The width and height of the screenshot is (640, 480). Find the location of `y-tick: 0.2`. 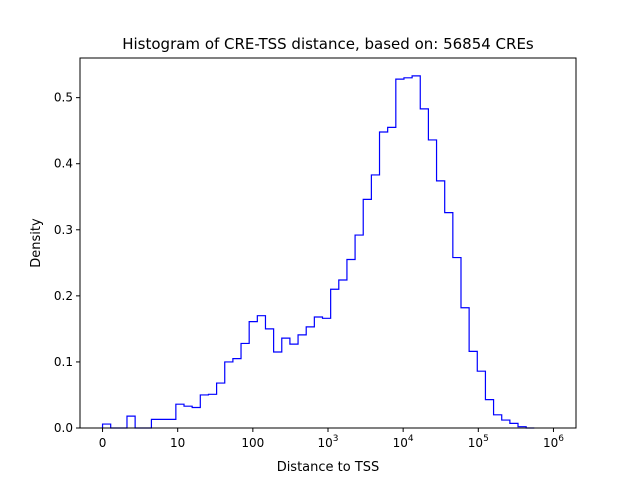

y-tick: 0.2 is located at coordinates (67, 296).